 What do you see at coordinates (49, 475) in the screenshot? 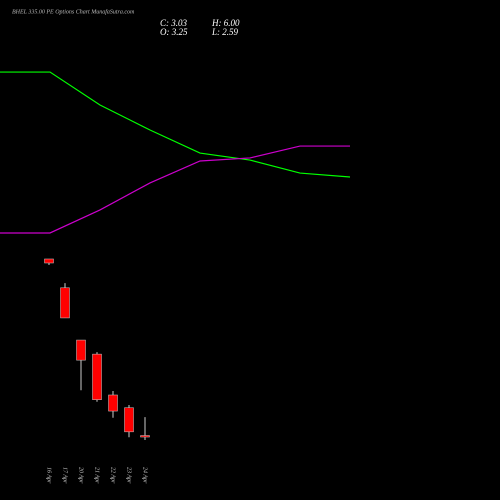
I see `x-tick-label: 16 Apr` at bounding box center [49, 475].